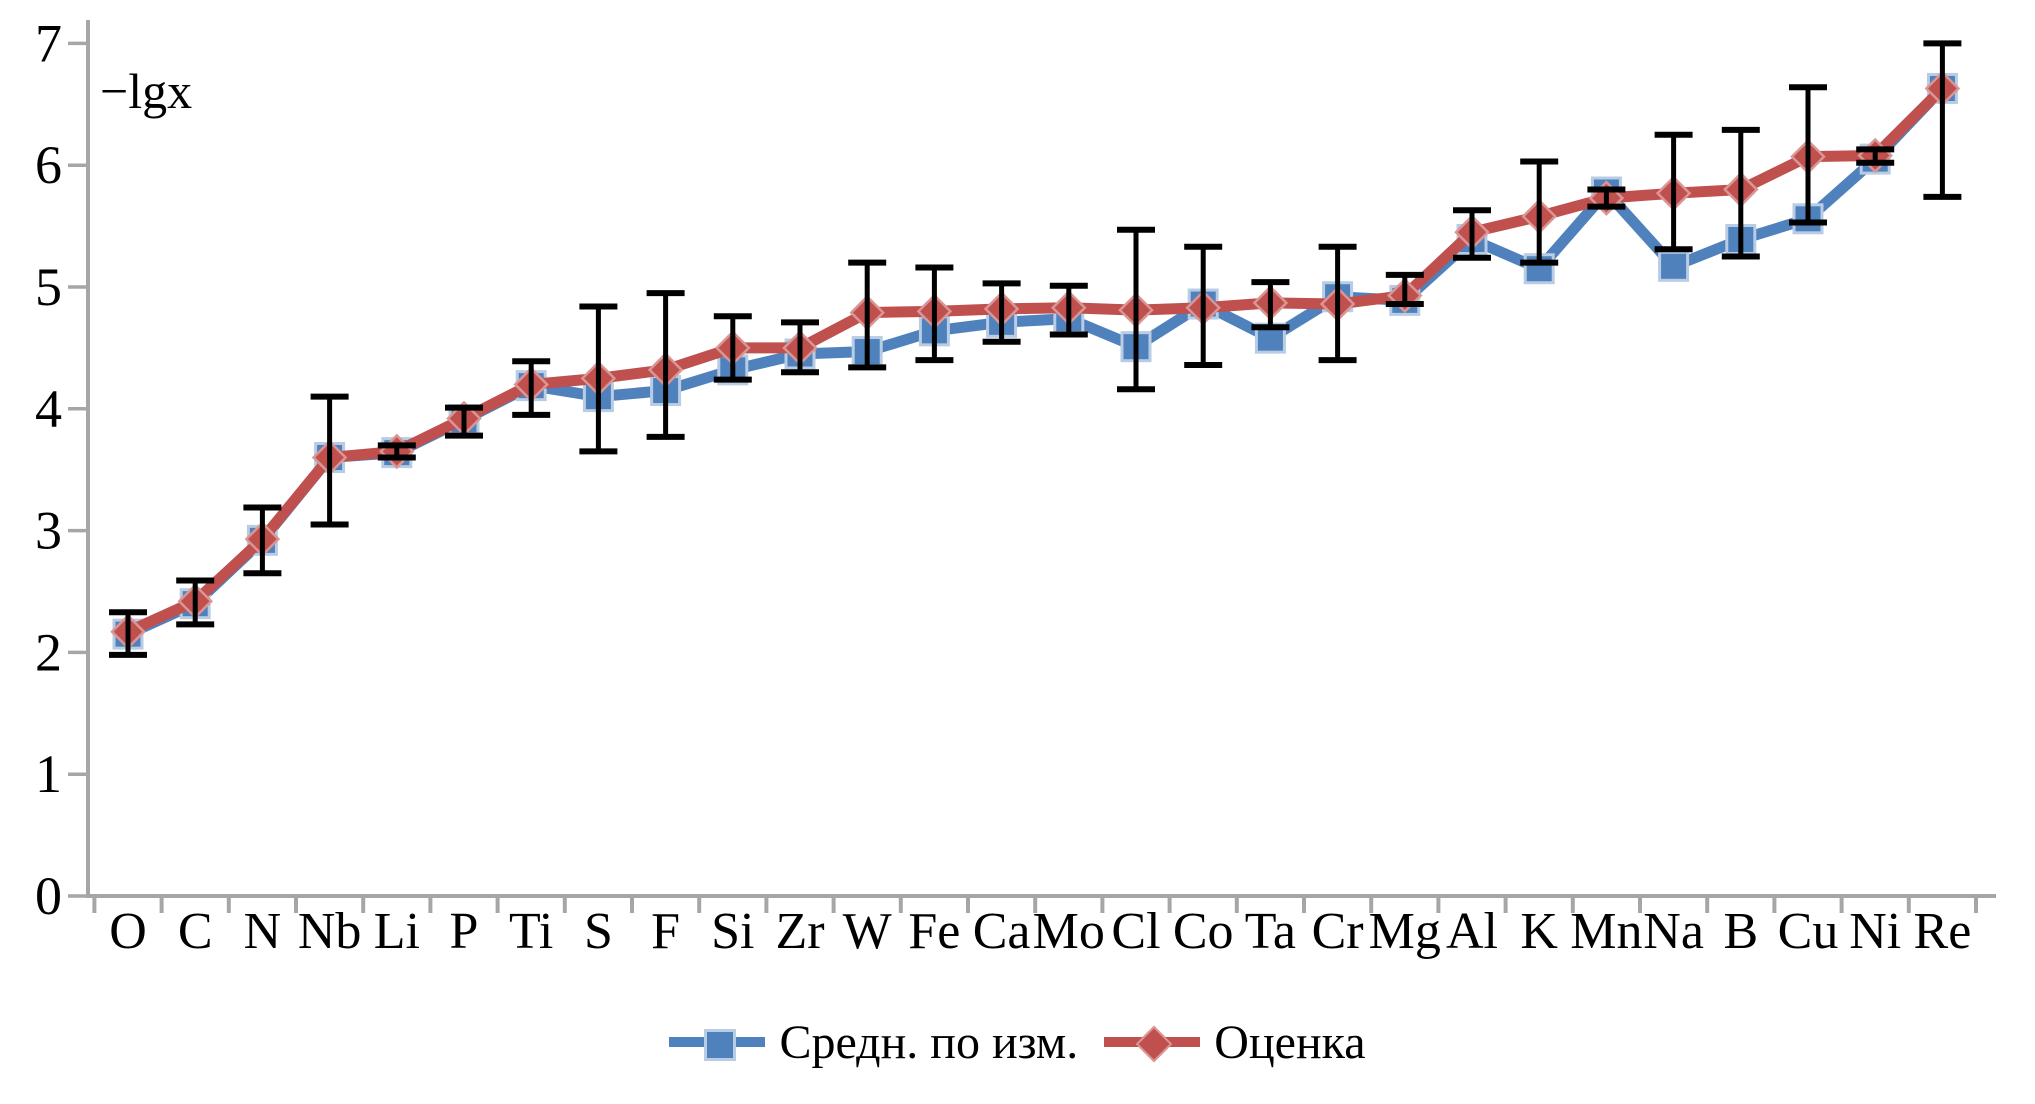 This screenshot has width=2035, height=1104. What do you see at coordinates (598, 931) in the screenshot?
I see `x-category-label: S` at bounding box center [598, 931].